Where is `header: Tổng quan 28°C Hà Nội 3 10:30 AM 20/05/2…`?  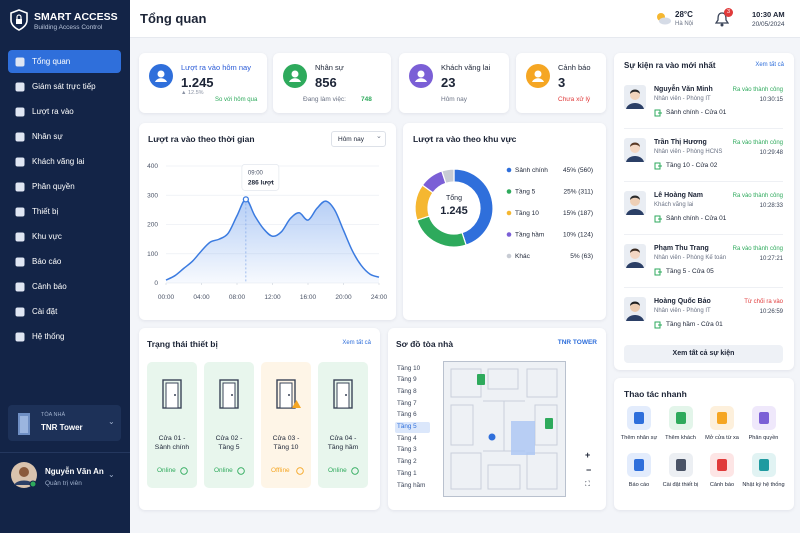 header: Tổng quan 28°C Hà Nội 3 10:30 AM 20/05/2… is located at coordinates (465, 19).